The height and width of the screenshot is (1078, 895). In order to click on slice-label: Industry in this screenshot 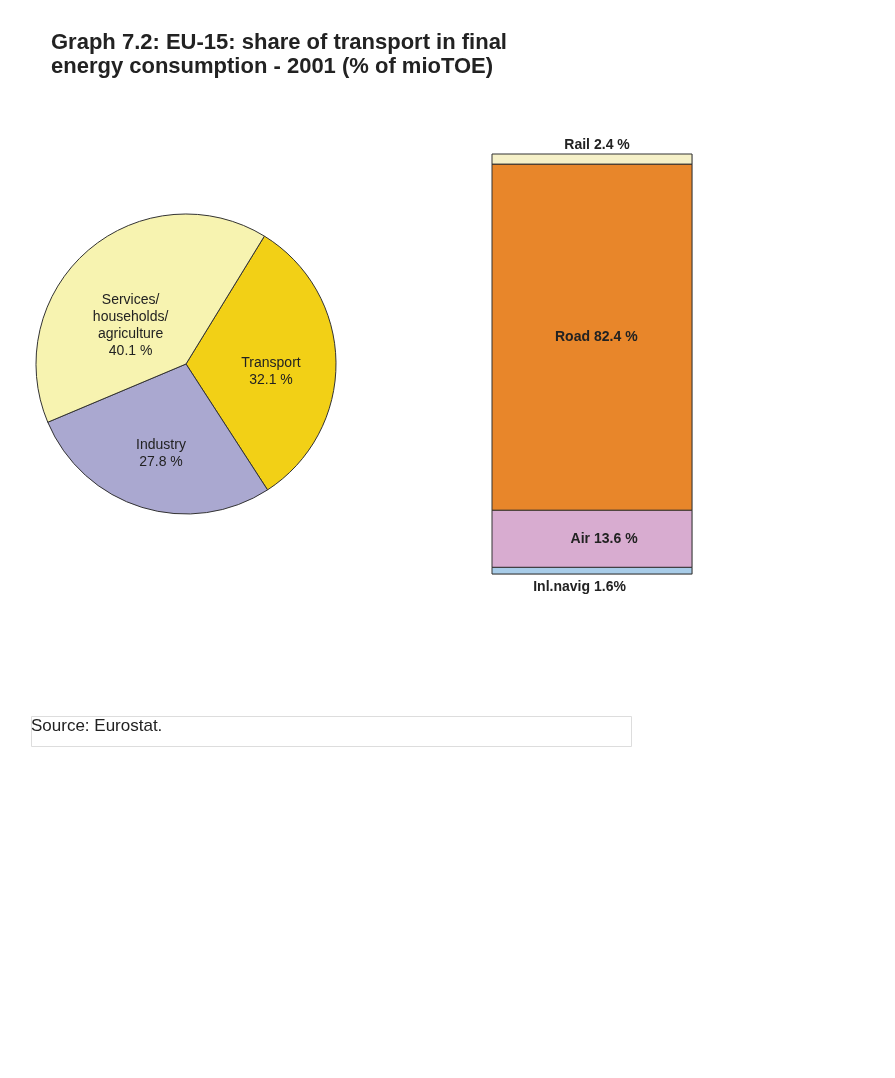, I will do `click(161, 444)`.